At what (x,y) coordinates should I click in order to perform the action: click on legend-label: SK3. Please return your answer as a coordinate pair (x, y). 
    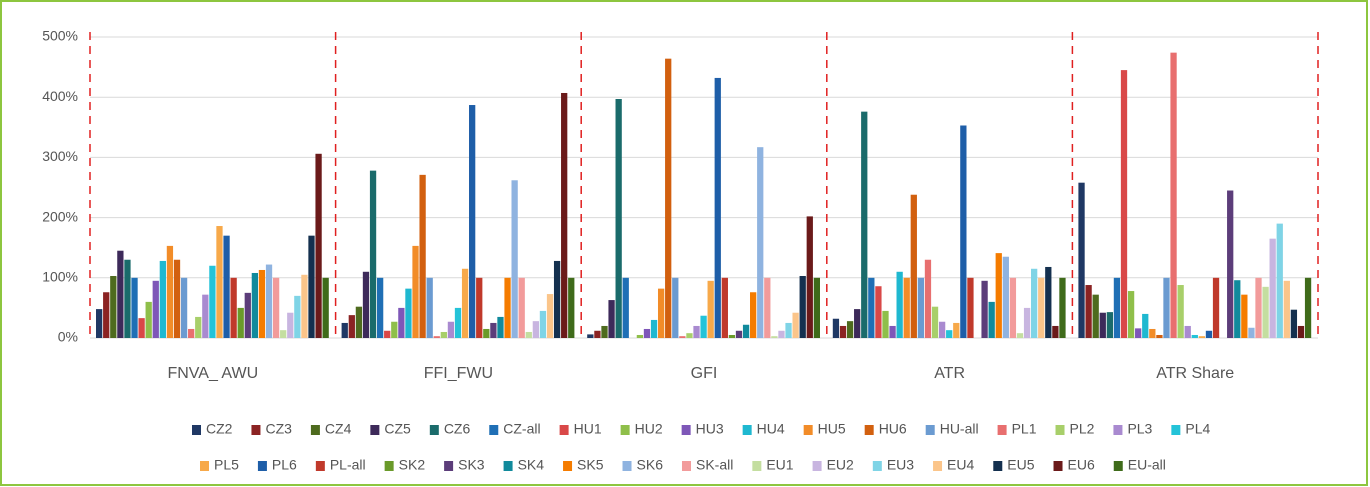
    Looking at the image, I should click on (471, 465).